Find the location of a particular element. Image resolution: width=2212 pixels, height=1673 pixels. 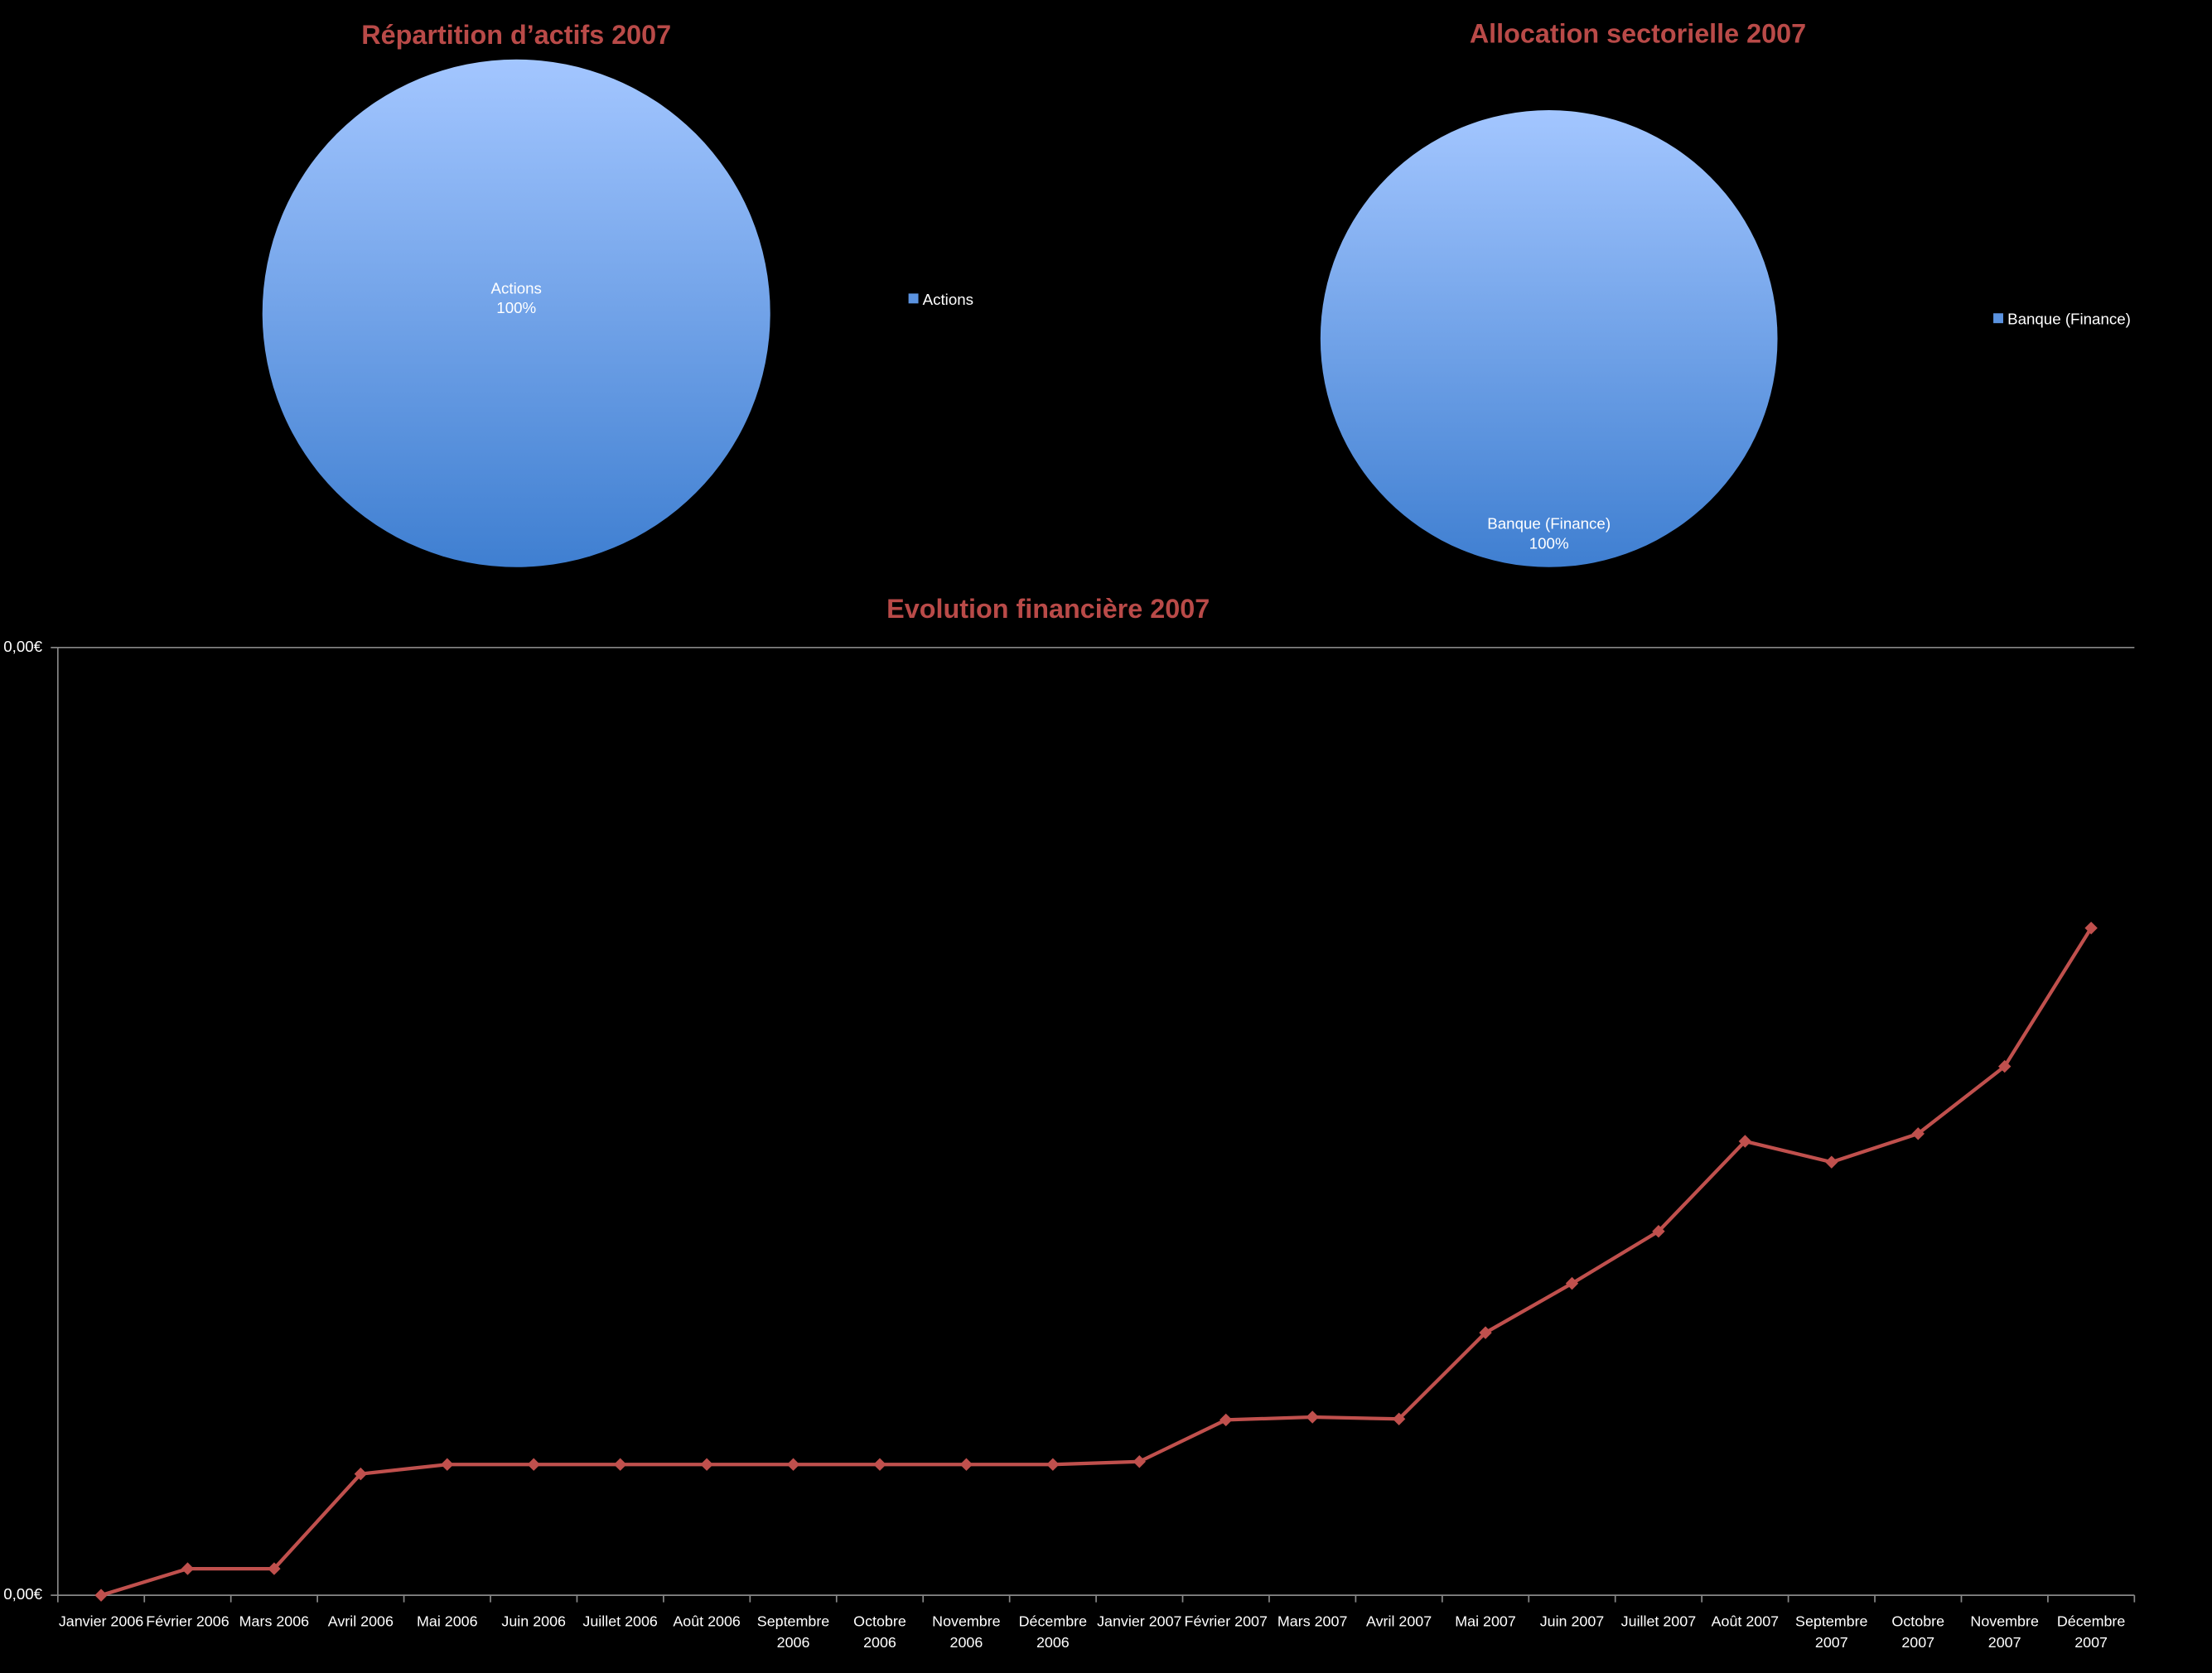

x-tick-label: Mars 2006 is located at coordinates (274, 1622).